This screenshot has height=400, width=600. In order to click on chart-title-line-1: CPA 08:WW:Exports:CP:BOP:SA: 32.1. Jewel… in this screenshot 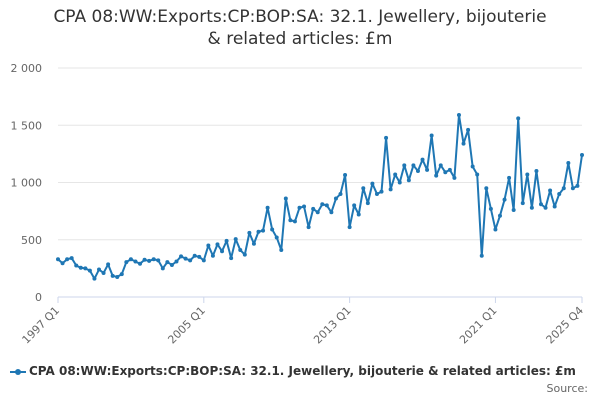, I will do `click(300, 17)`.